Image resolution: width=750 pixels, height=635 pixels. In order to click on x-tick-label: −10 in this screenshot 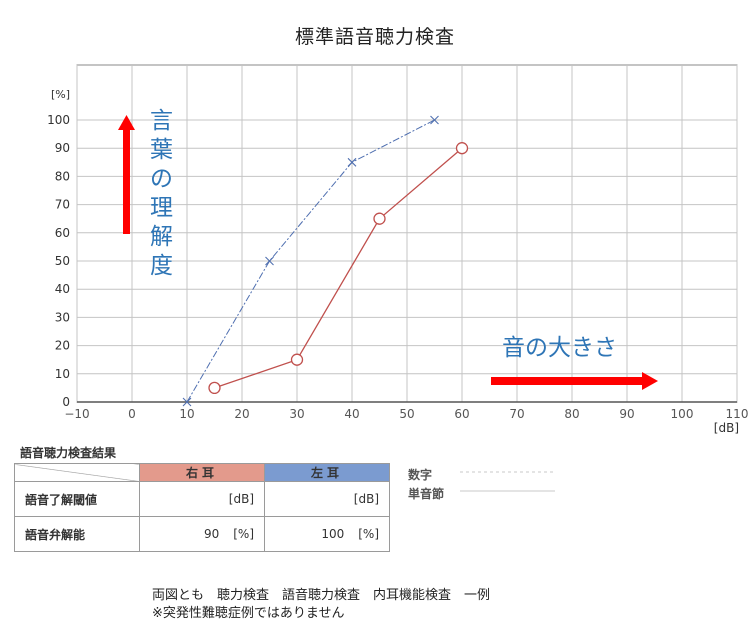, I will do `click(76, 414)`.